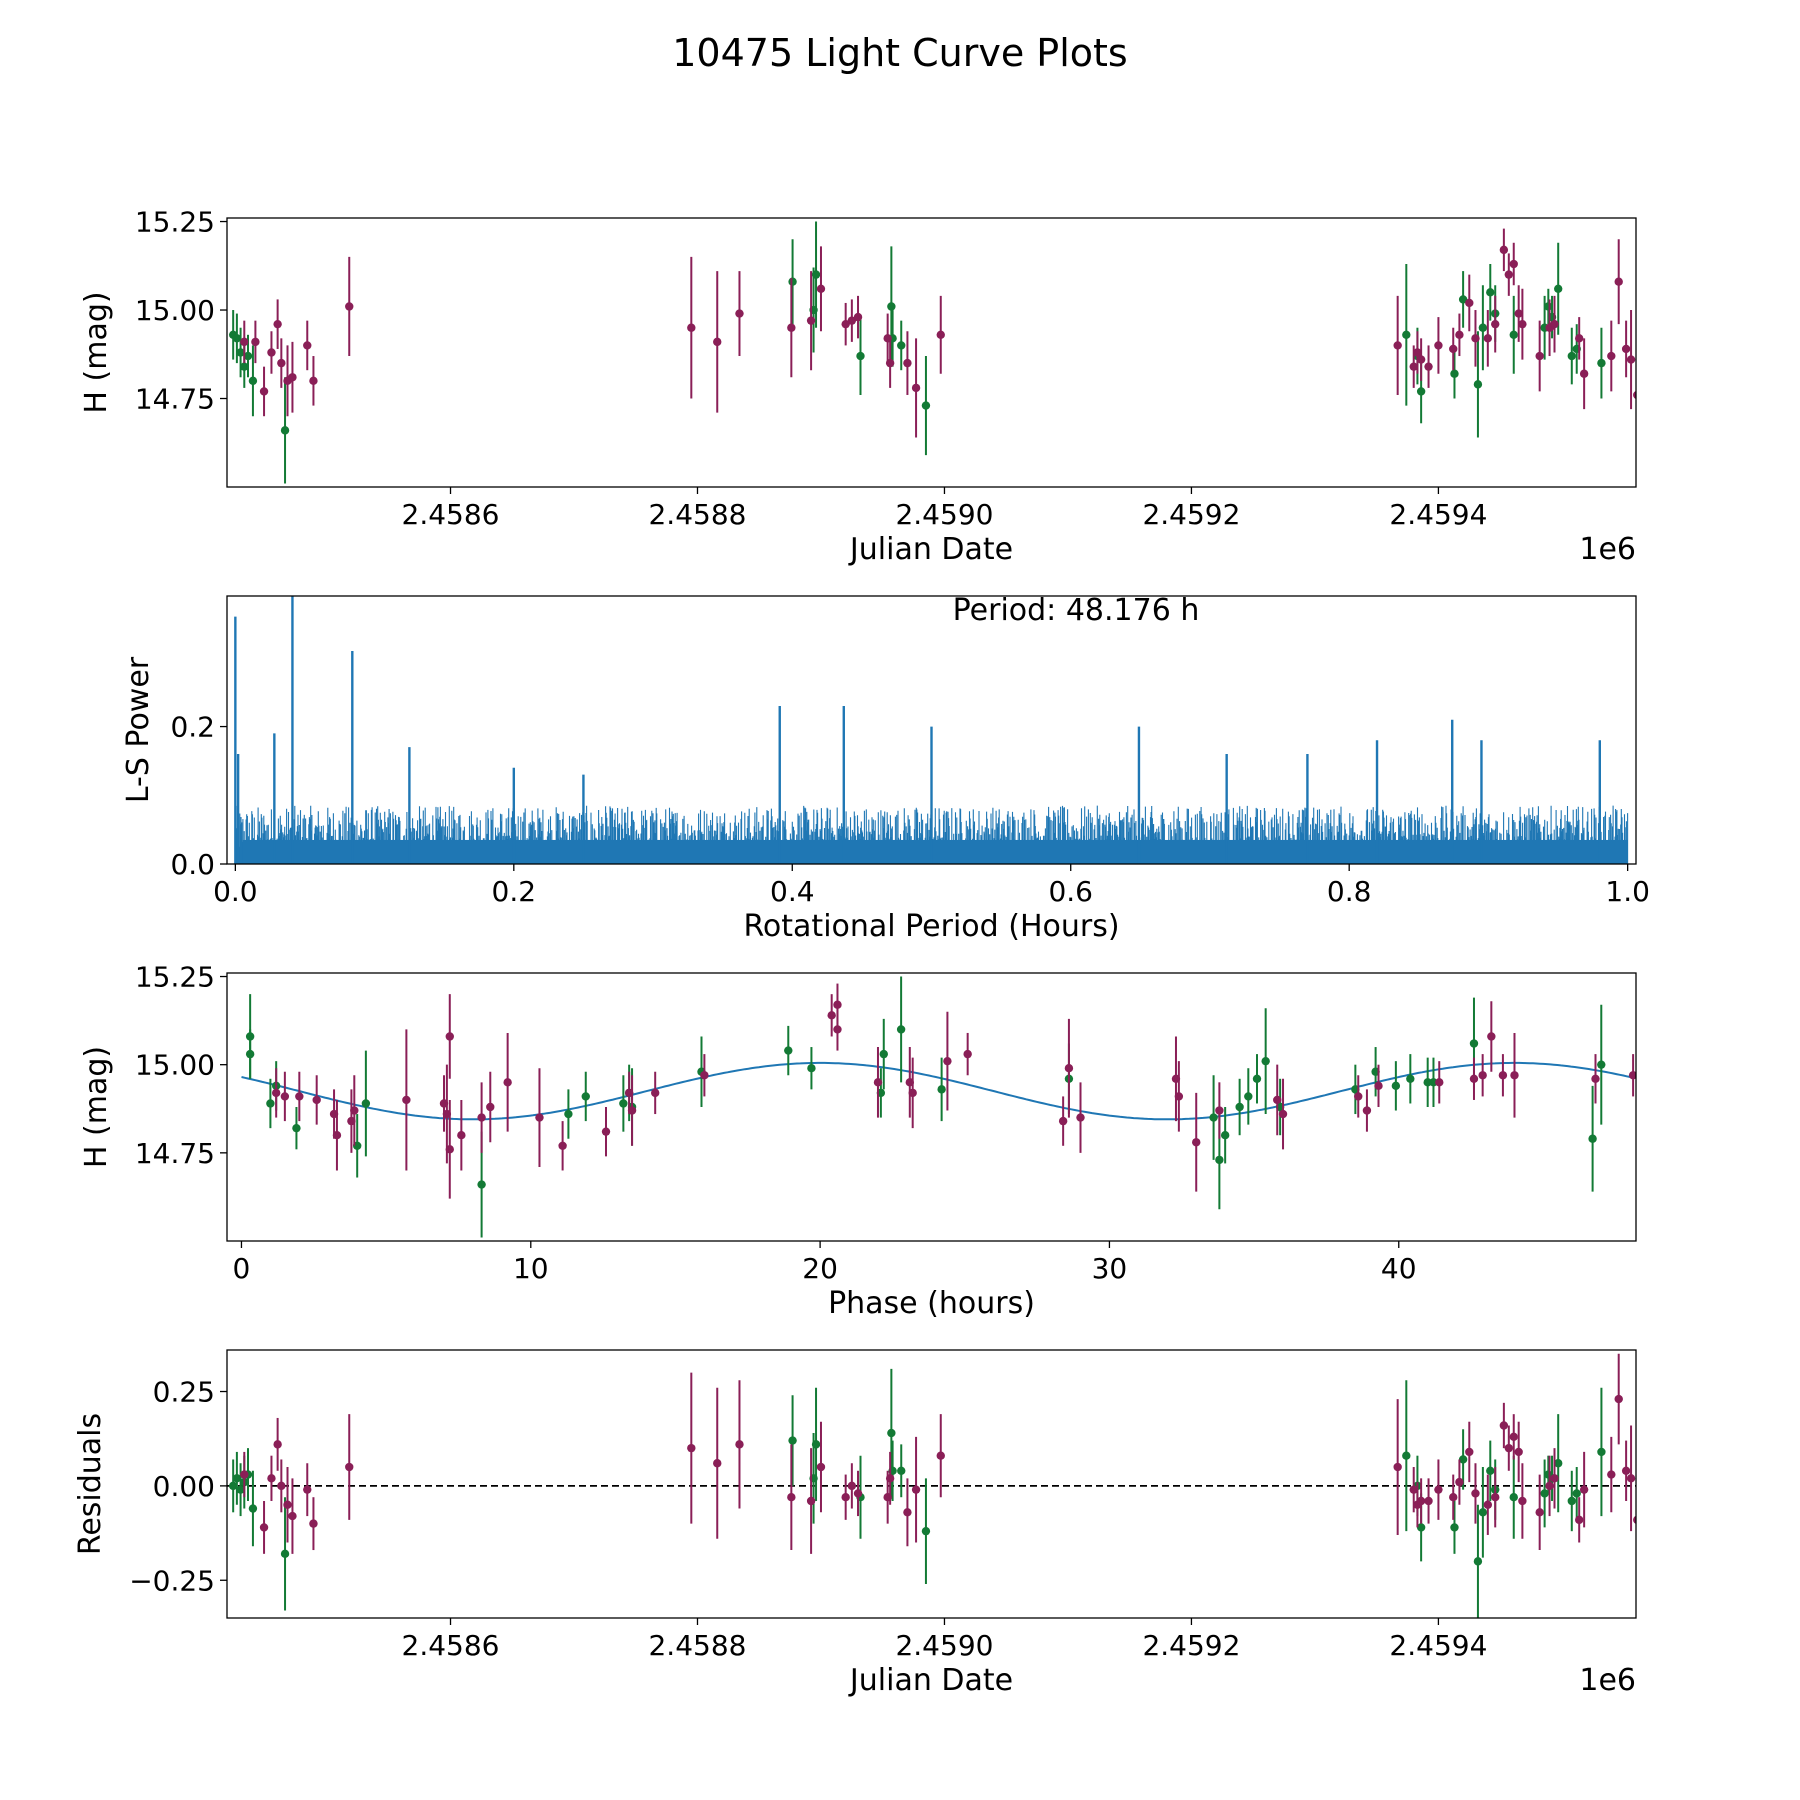  I want to click on x-tick-label: 1.0, so click(1627, 891).